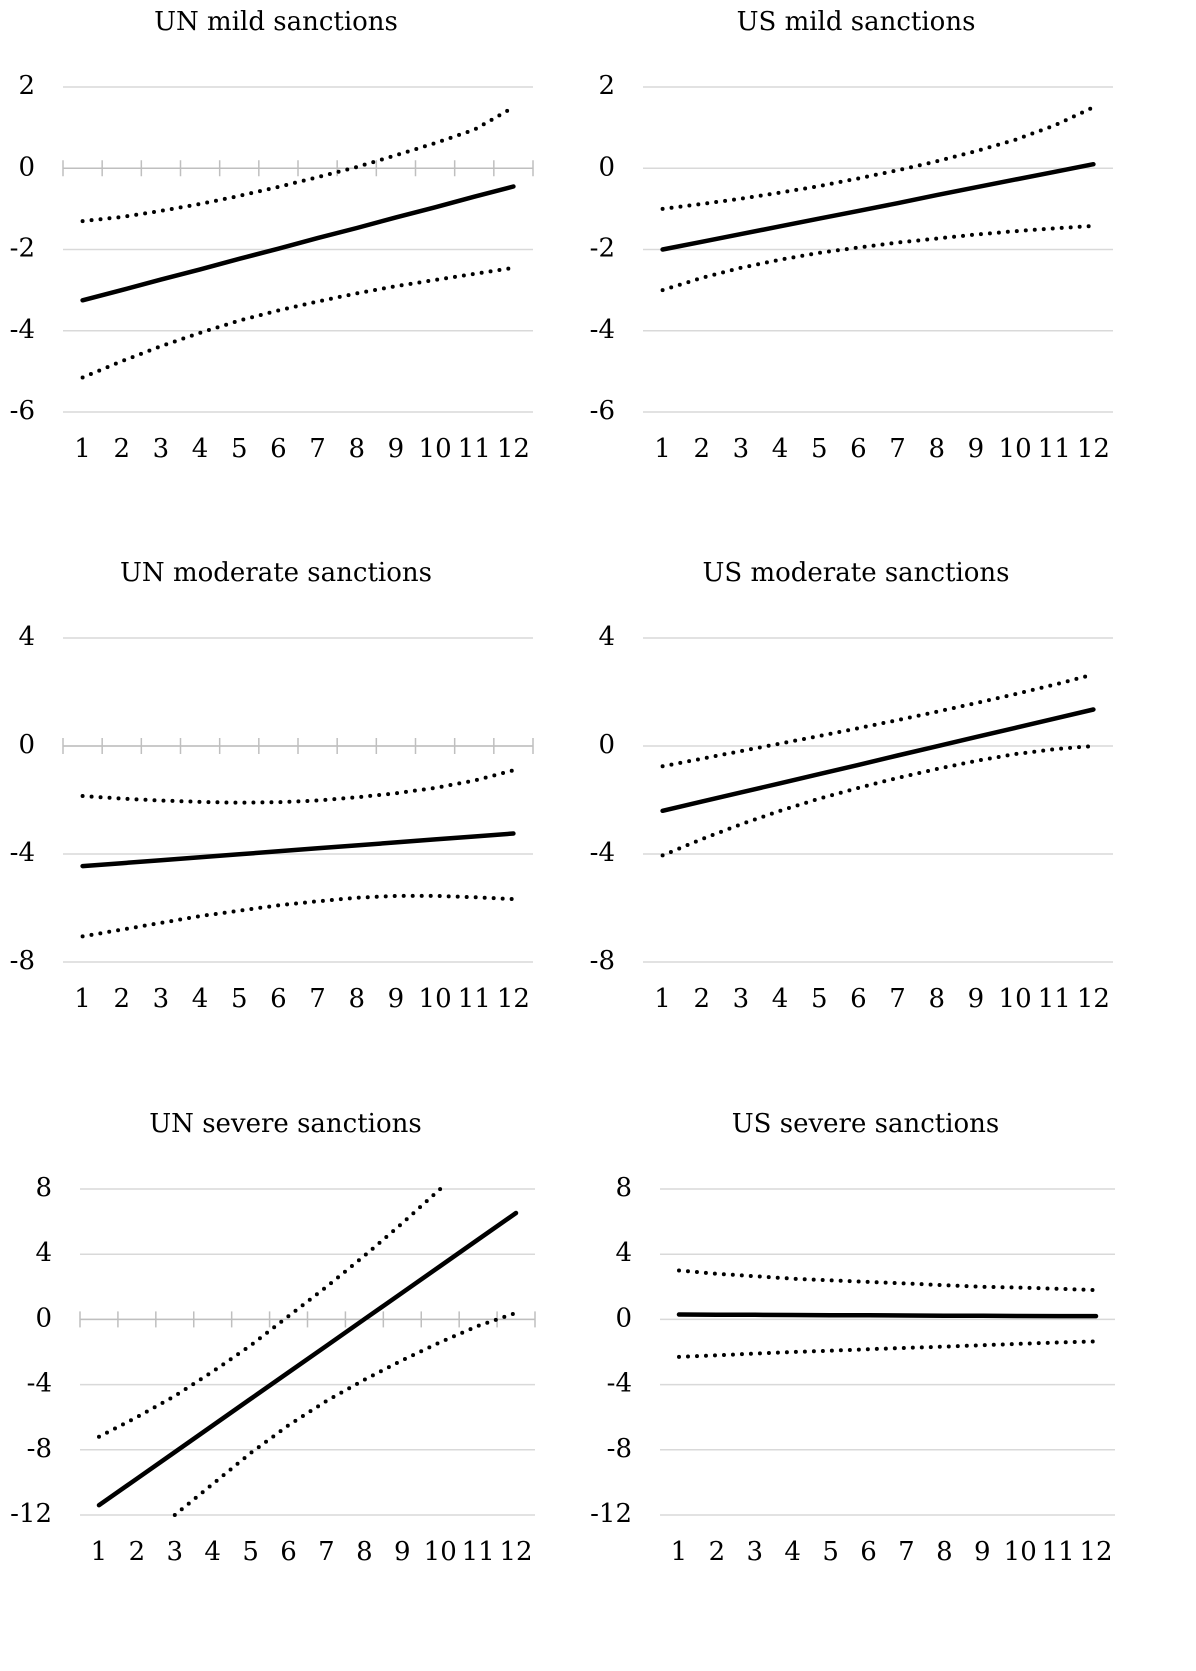 This screenshot has width=1196, height=1671. What do you see at coordinates (276, 22) in the screenshot?
I see `chart-title: UN mild sanctions` at bounding box center [276, 22].